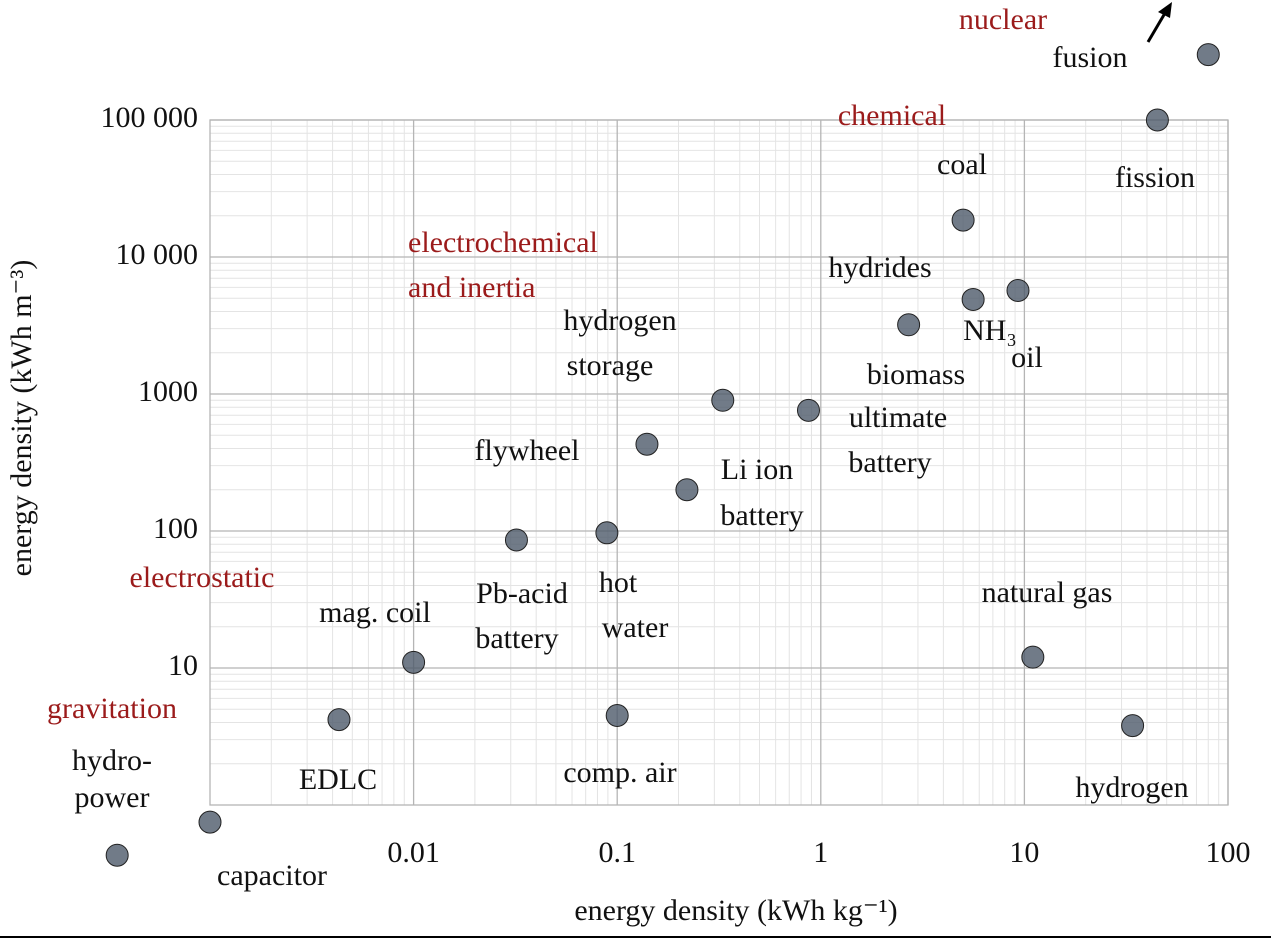  What do you see at coordinates (898, 417) in the screenshot?
I see `point-label: ultimate` at bounding box center [898, 417].